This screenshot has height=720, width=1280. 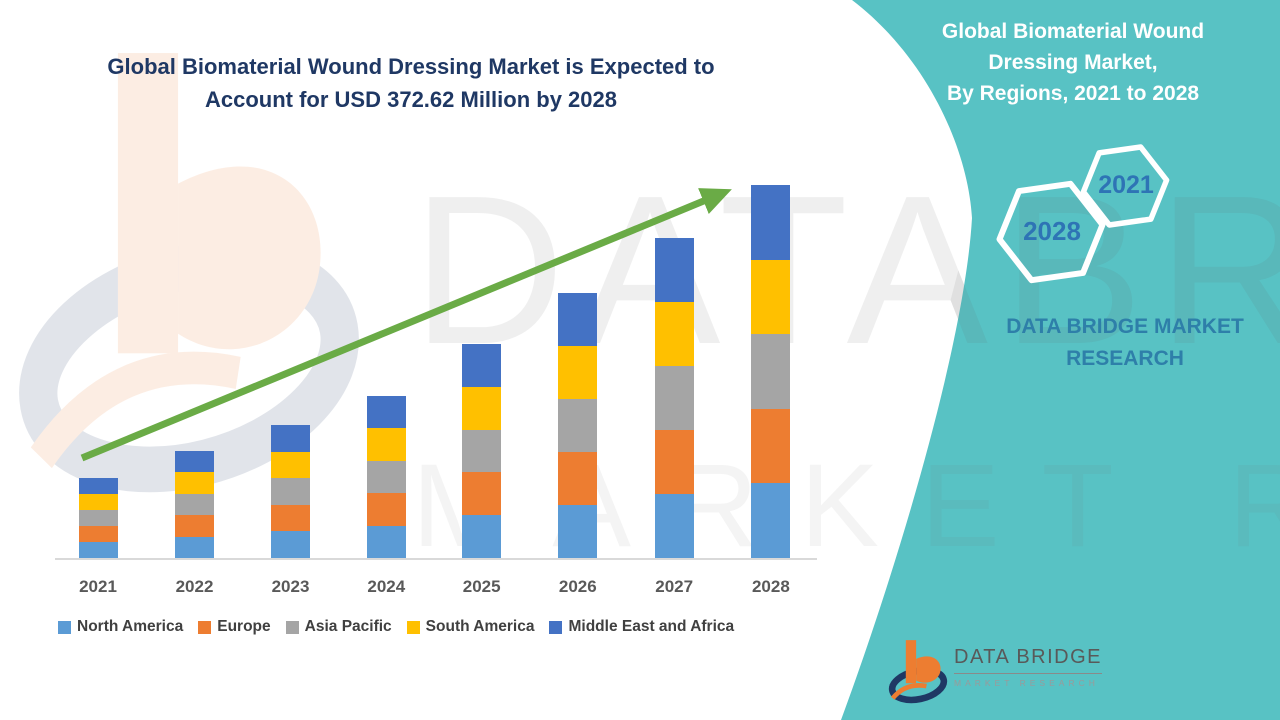 What do you see at coordinates (1028, 673) in the screenshot?
I see `footer-brand-rule` at bounding box center [1028, 673].